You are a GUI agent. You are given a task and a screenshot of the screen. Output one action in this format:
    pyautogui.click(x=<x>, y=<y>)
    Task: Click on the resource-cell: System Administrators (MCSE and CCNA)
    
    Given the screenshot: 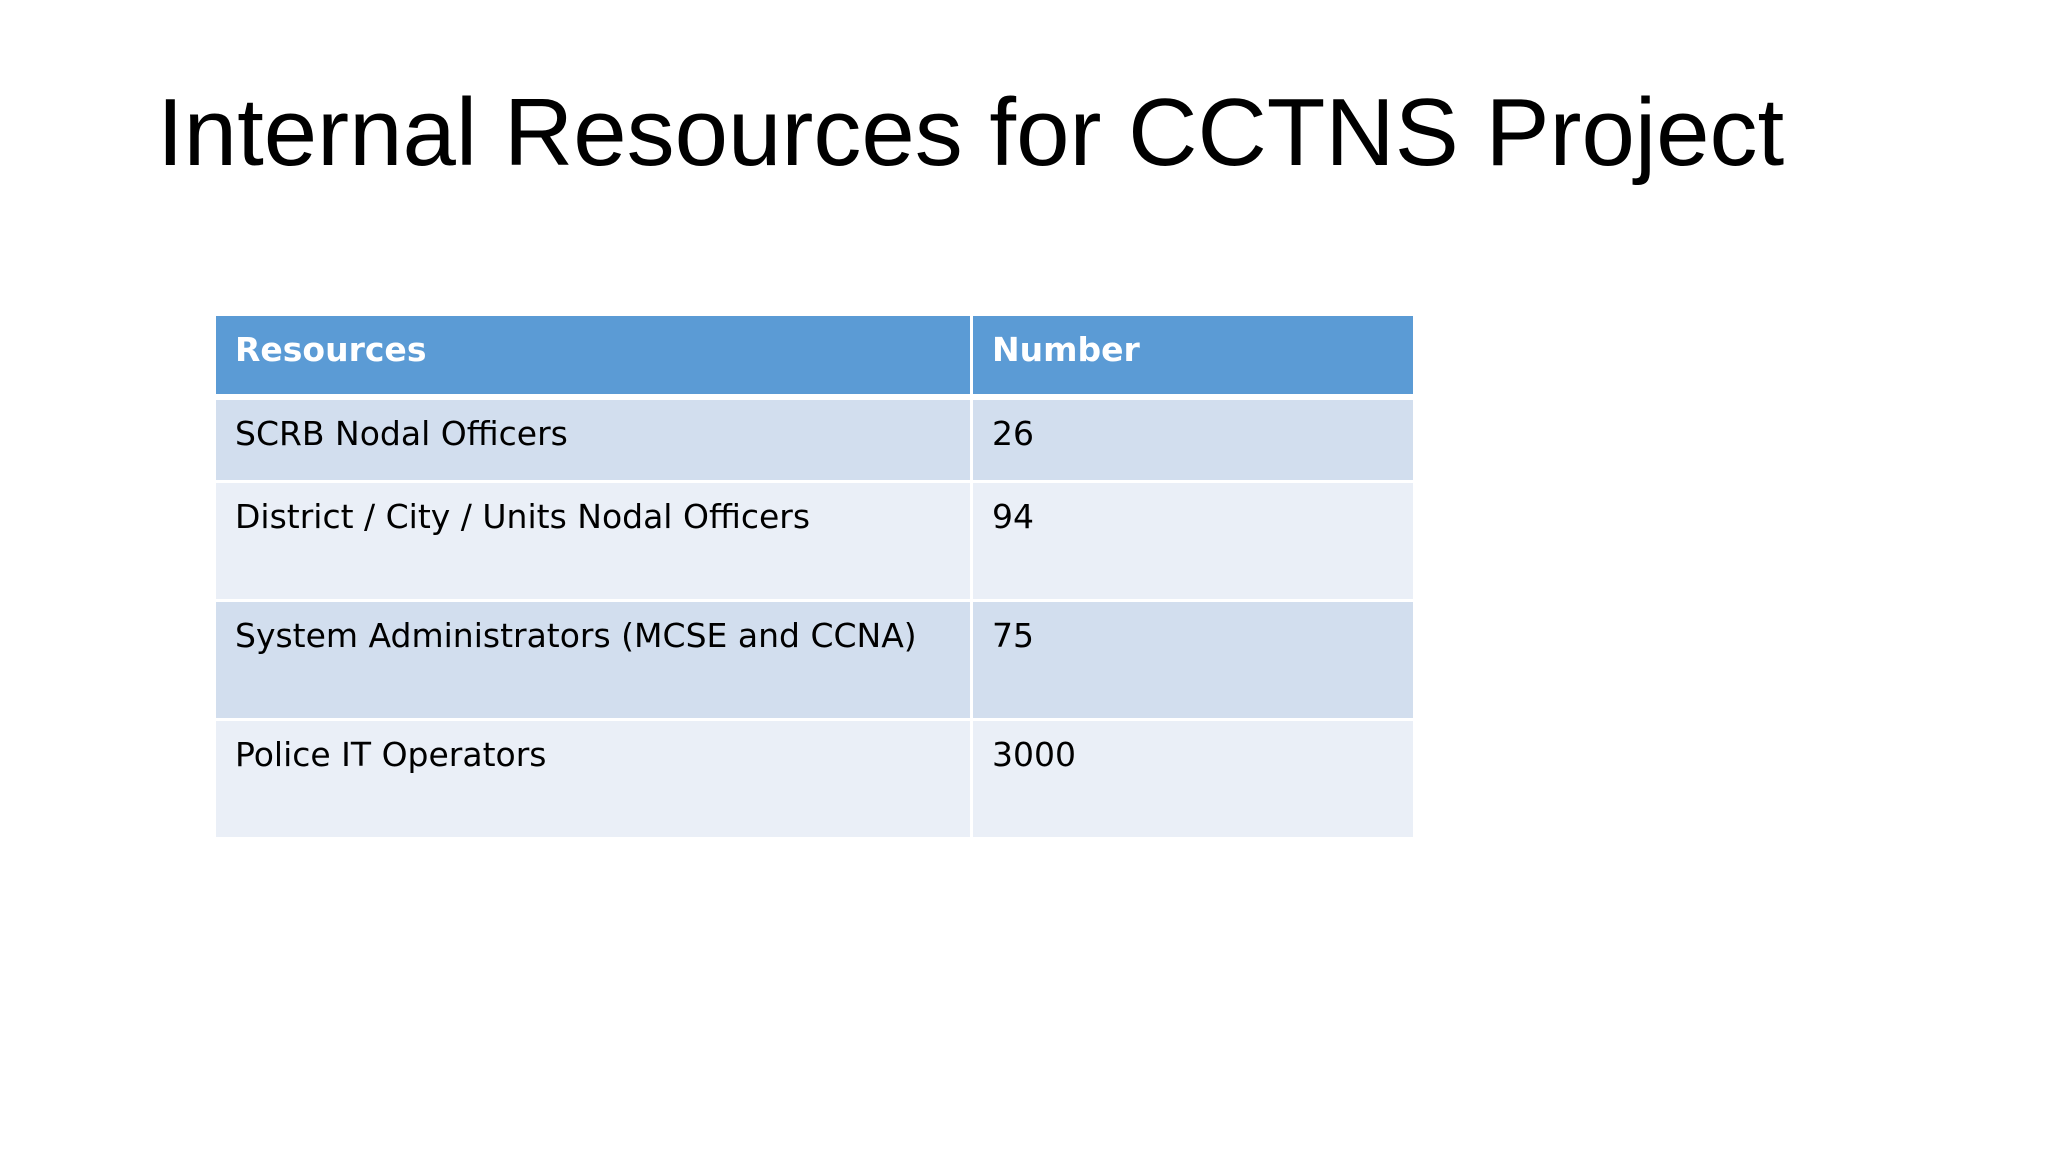 What is the action you would take?
    pyautogui.click(x=593, y=660)
    